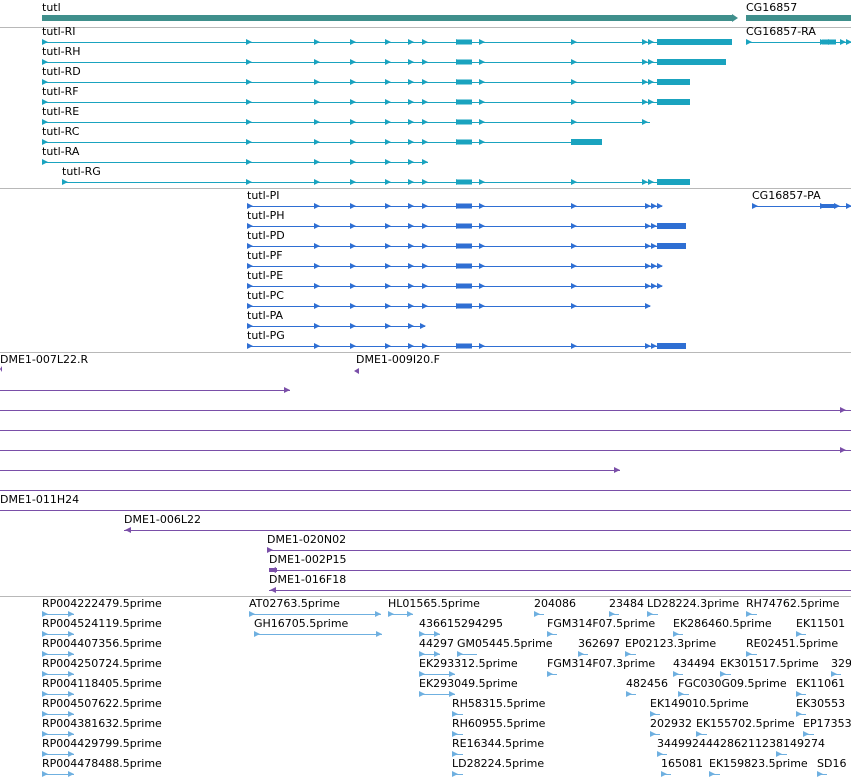  I want to click on est-label: EK155702.5prime, so click(745, 723).